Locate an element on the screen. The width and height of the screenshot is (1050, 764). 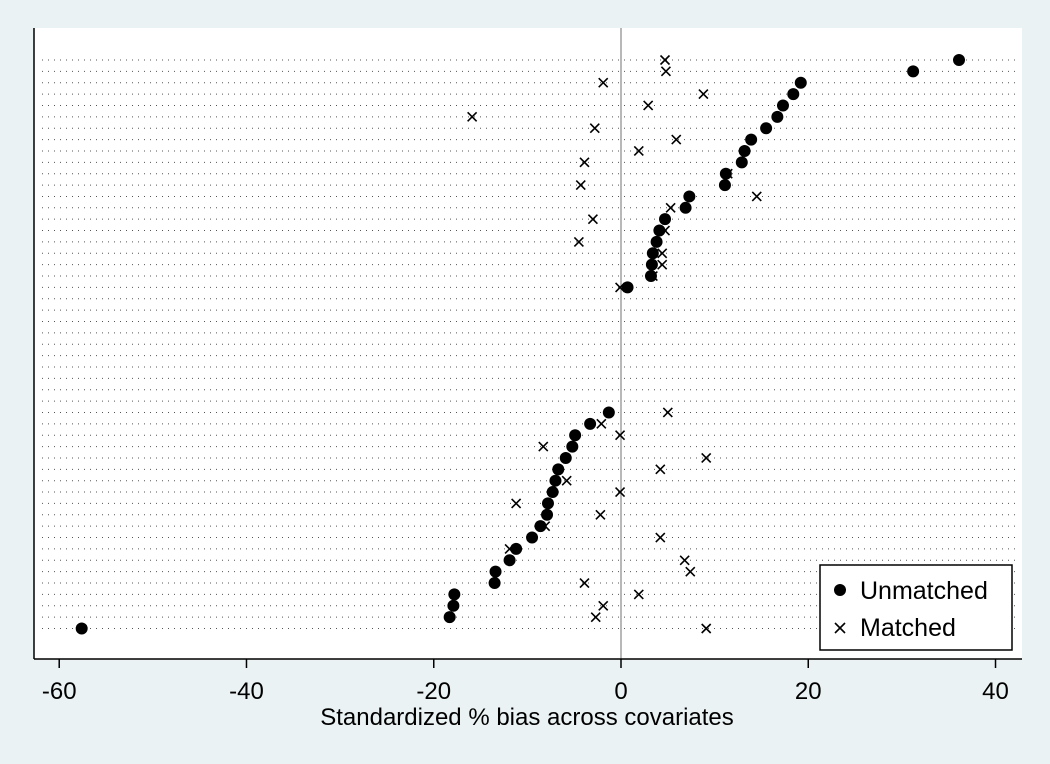
x-tick-label: 20 is located at coordinates (808, 691).